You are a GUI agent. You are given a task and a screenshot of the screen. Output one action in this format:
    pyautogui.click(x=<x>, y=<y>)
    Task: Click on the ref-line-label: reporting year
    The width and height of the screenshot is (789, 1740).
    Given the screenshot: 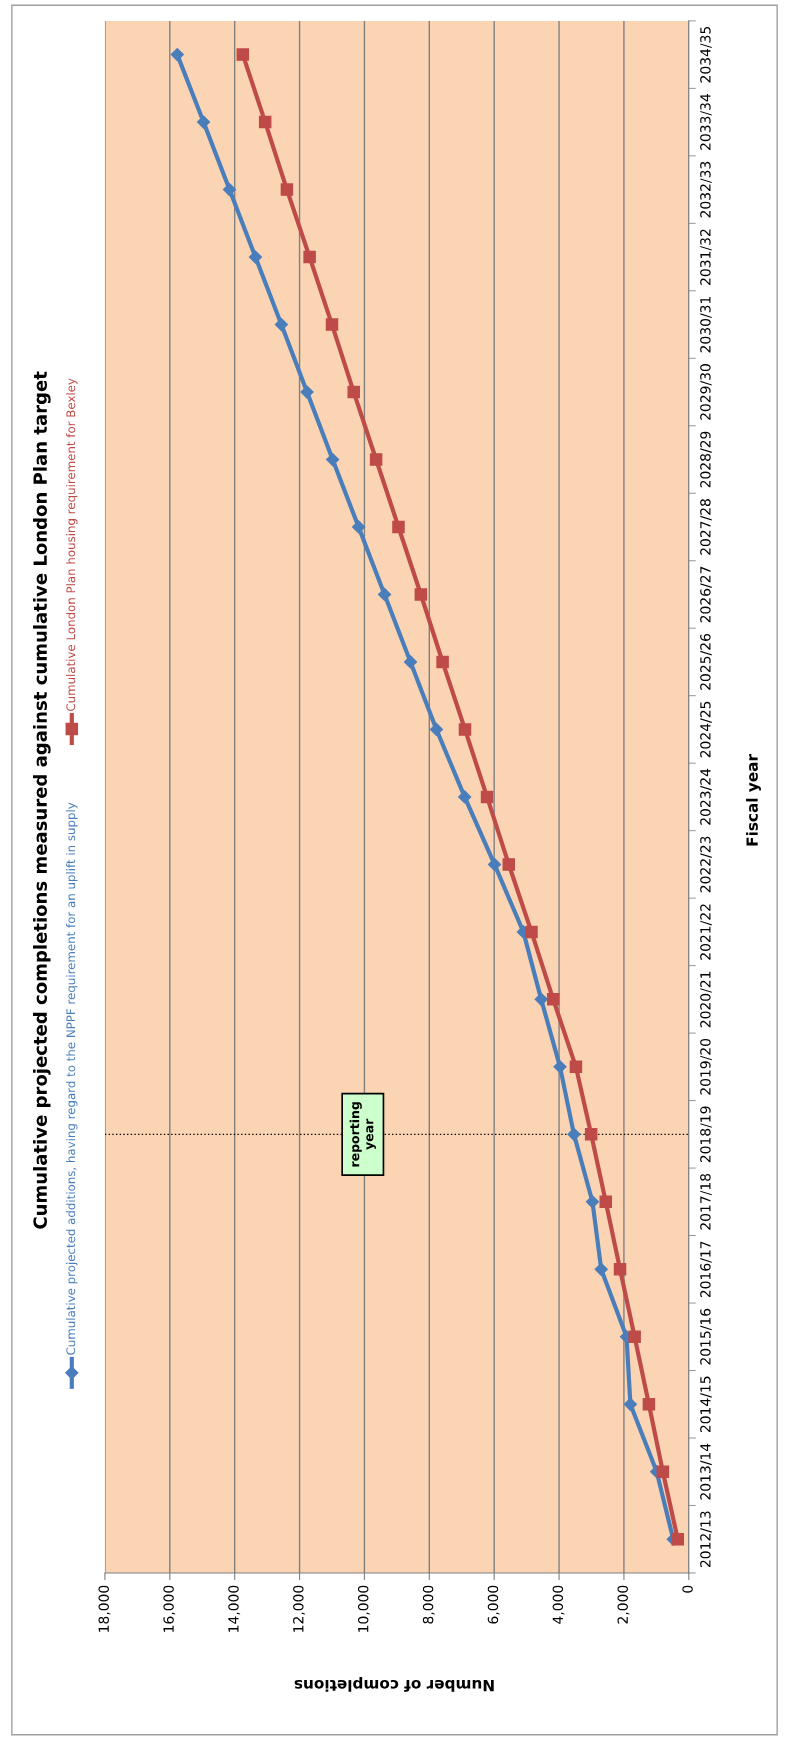 What is the action you would take?
    pyautogui.click(x=362, y=1134)
    